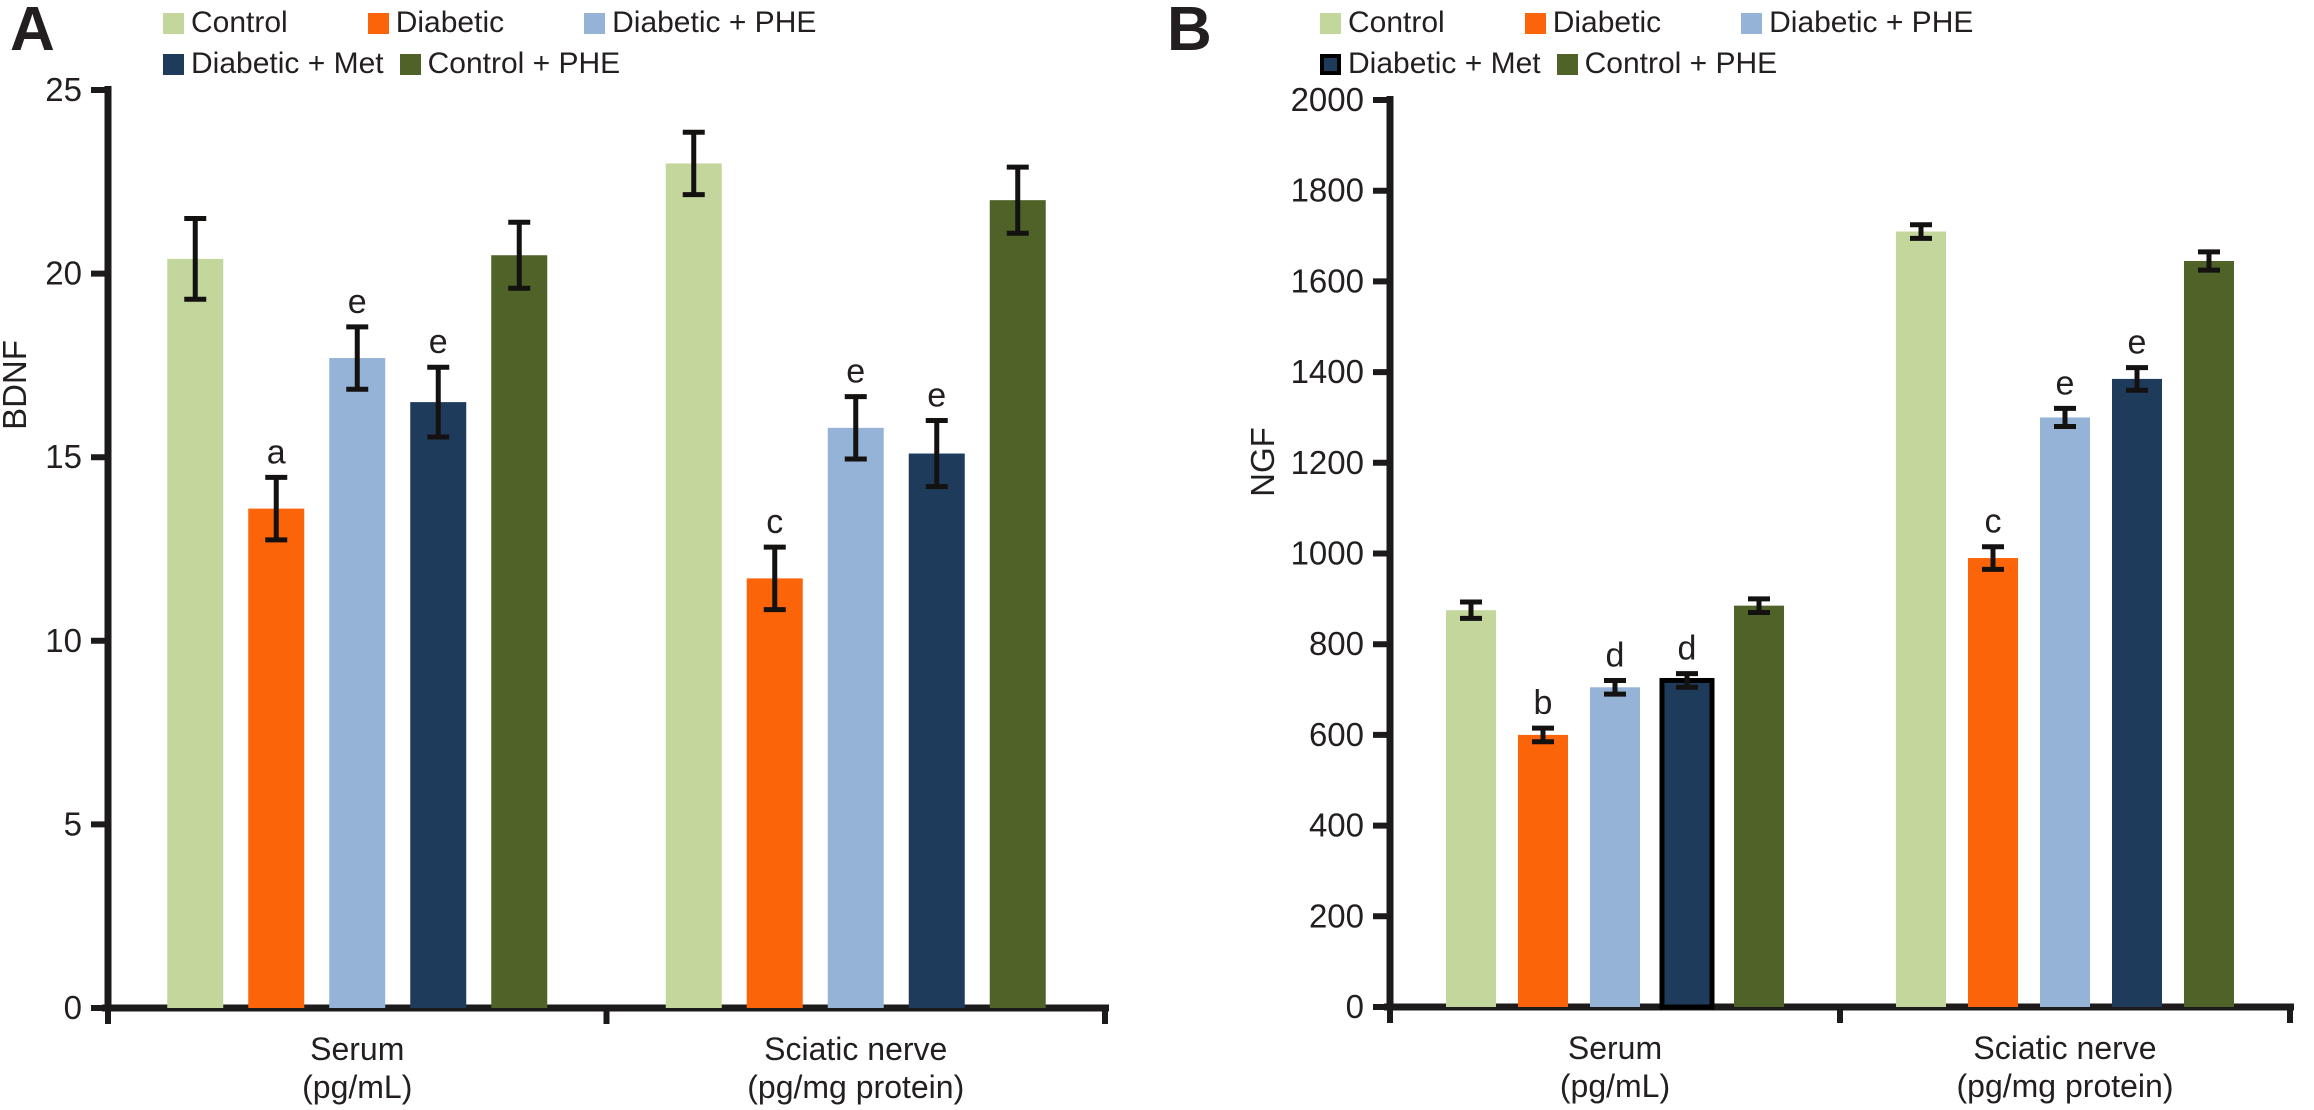  I want to click on sig-label-diabetic-met-serum: d, so click(1687, 649).